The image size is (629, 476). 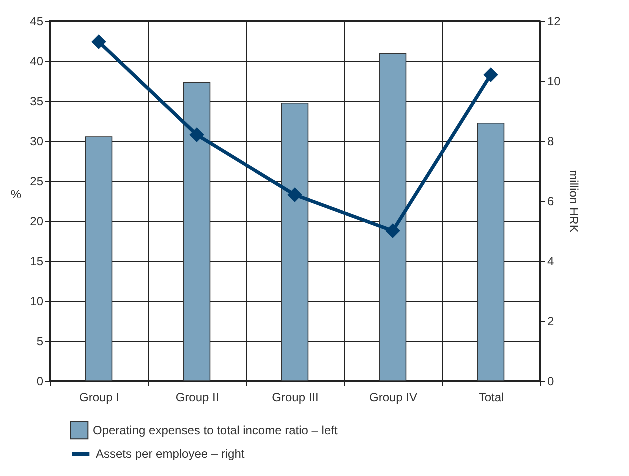 What do you see at coordinates (37, 261) in the screenshot?
I see `y-tick-label: 15` at bounding box center [37, 261].